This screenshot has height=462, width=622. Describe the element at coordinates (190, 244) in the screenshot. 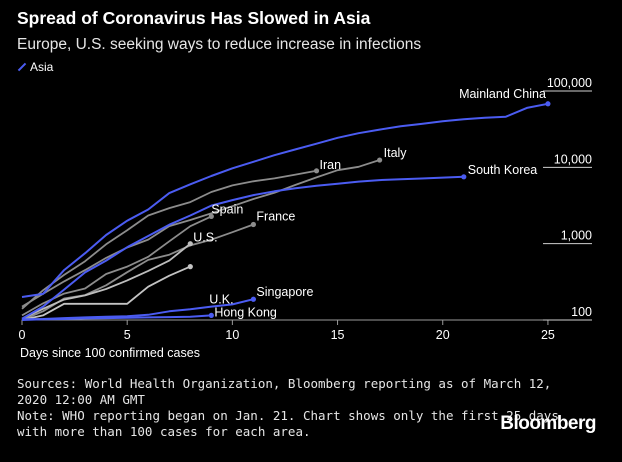

I see `series-end-dot-u-s` at that location.